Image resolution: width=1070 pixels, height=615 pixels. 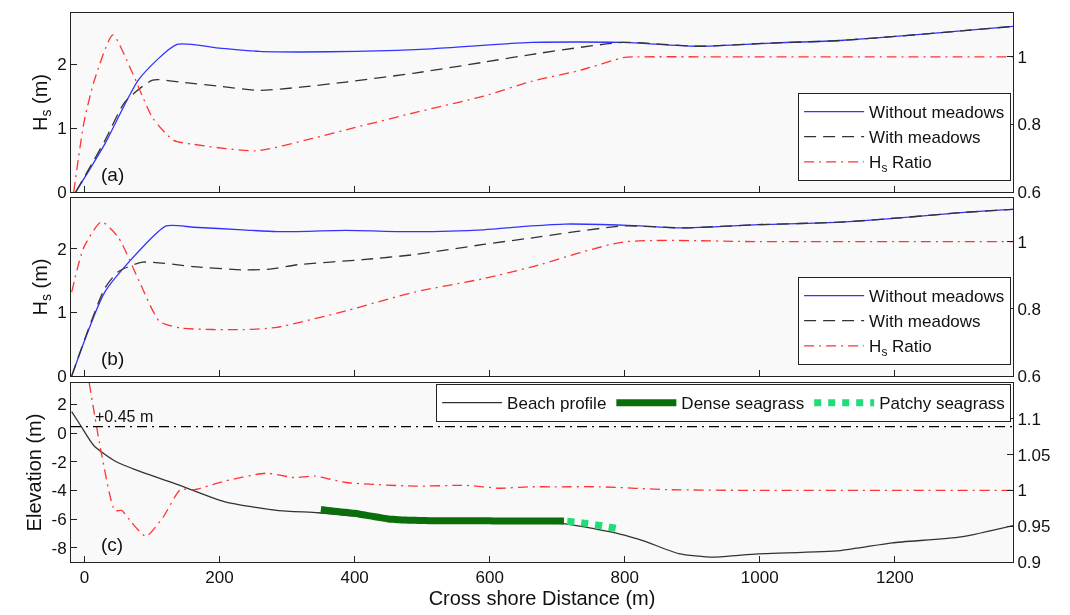 What do you see at coordinates (942, 404) in the screenshot?
I see `legend-label: Patchy seagrass` at bounding box center [942, 404].